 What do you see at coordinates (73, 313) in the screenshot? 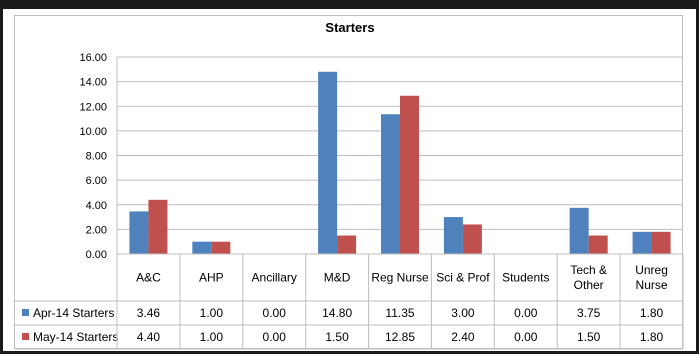
I see `series-name: Apr-14 Starters` at bounding box center [73, 313].